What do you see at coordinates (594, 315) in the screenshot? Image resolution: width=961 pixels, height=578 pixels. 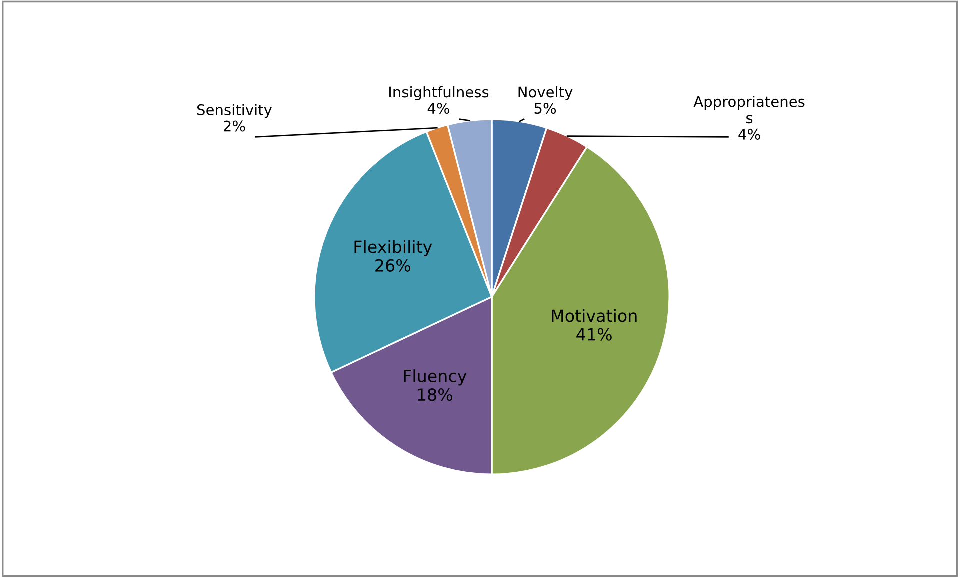 I see `slice-label: Motivation` at bounding box center [594, 315].